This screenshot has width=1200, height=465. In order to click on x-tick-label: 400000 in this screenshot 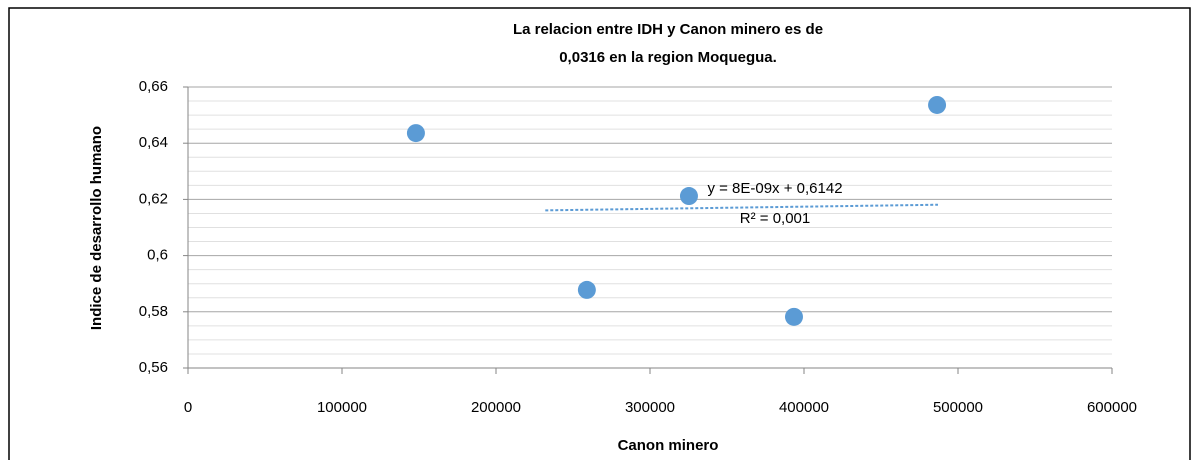, I will do `click(804, 407)`.